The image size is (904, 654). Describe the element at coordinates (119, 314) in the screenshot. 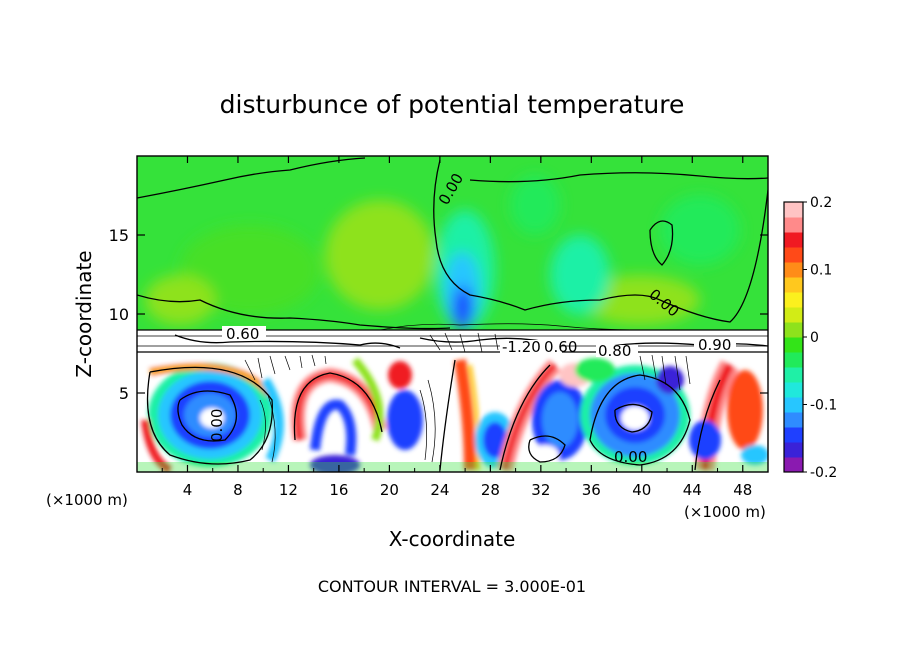

I see `y-tick-label: 10` at that location.